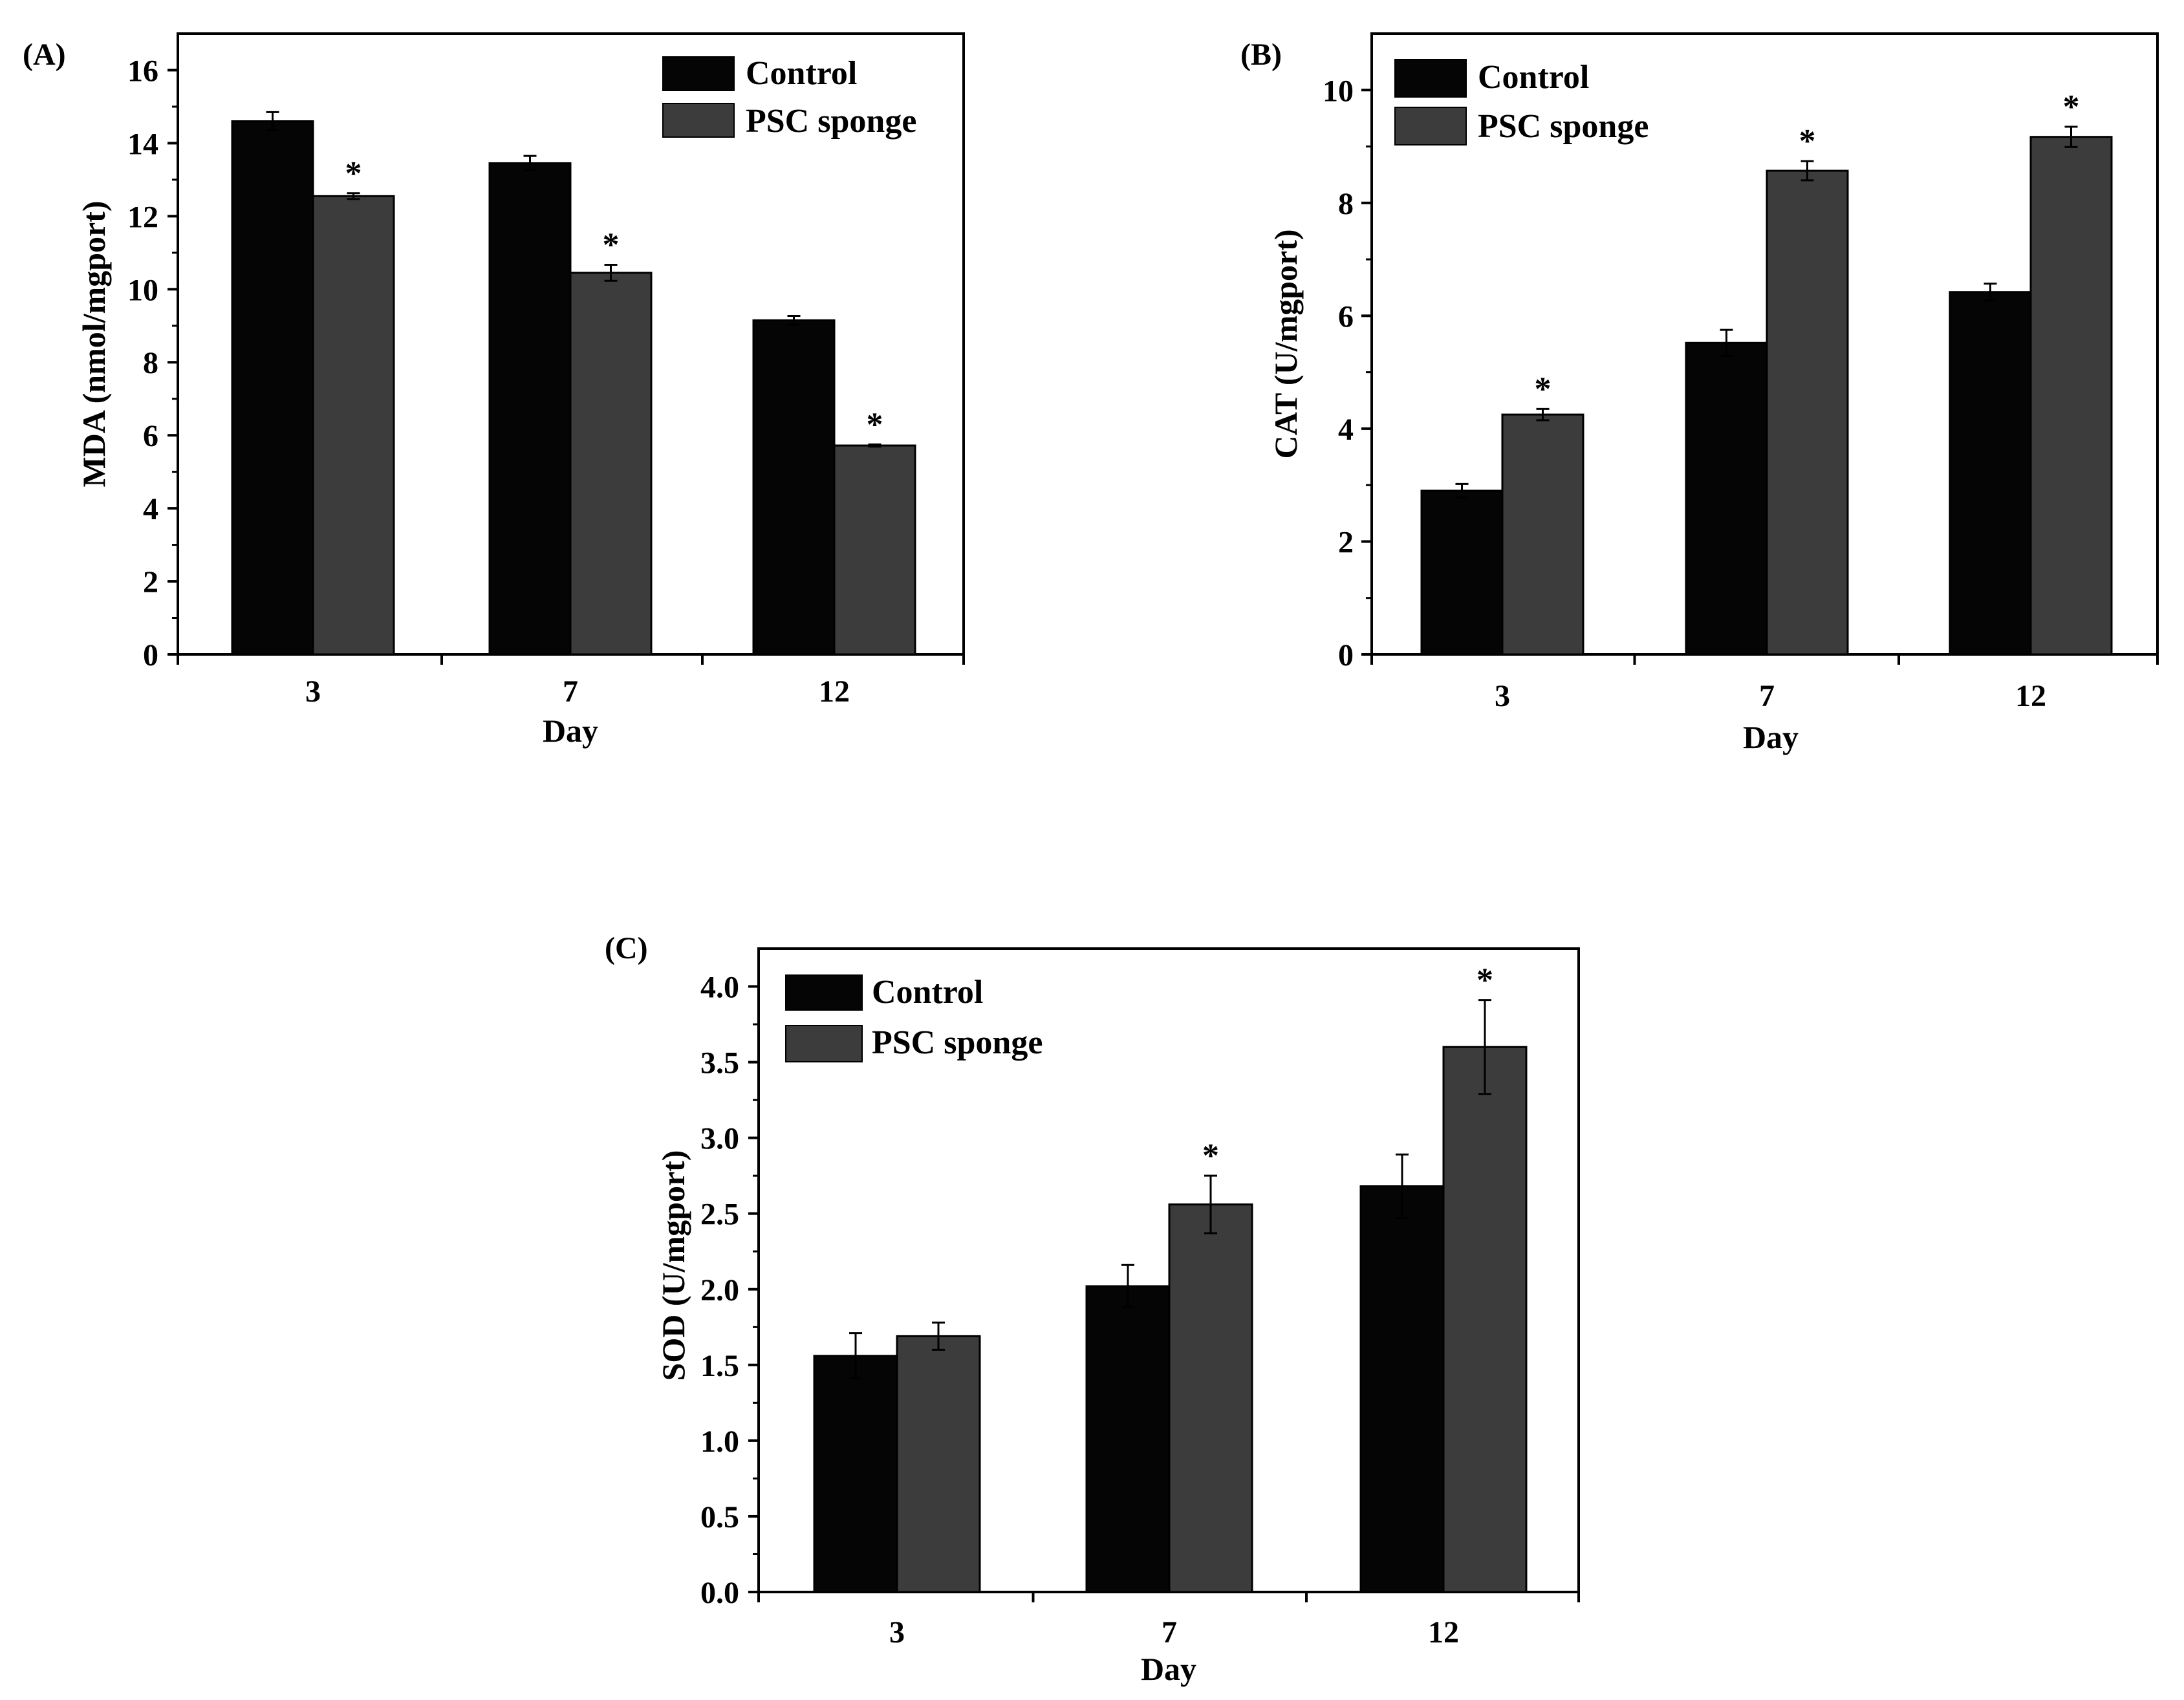 The height and width of the screenshot is (1700, 2184). I want to click on y-tick-label: 14, so click(142, 144).